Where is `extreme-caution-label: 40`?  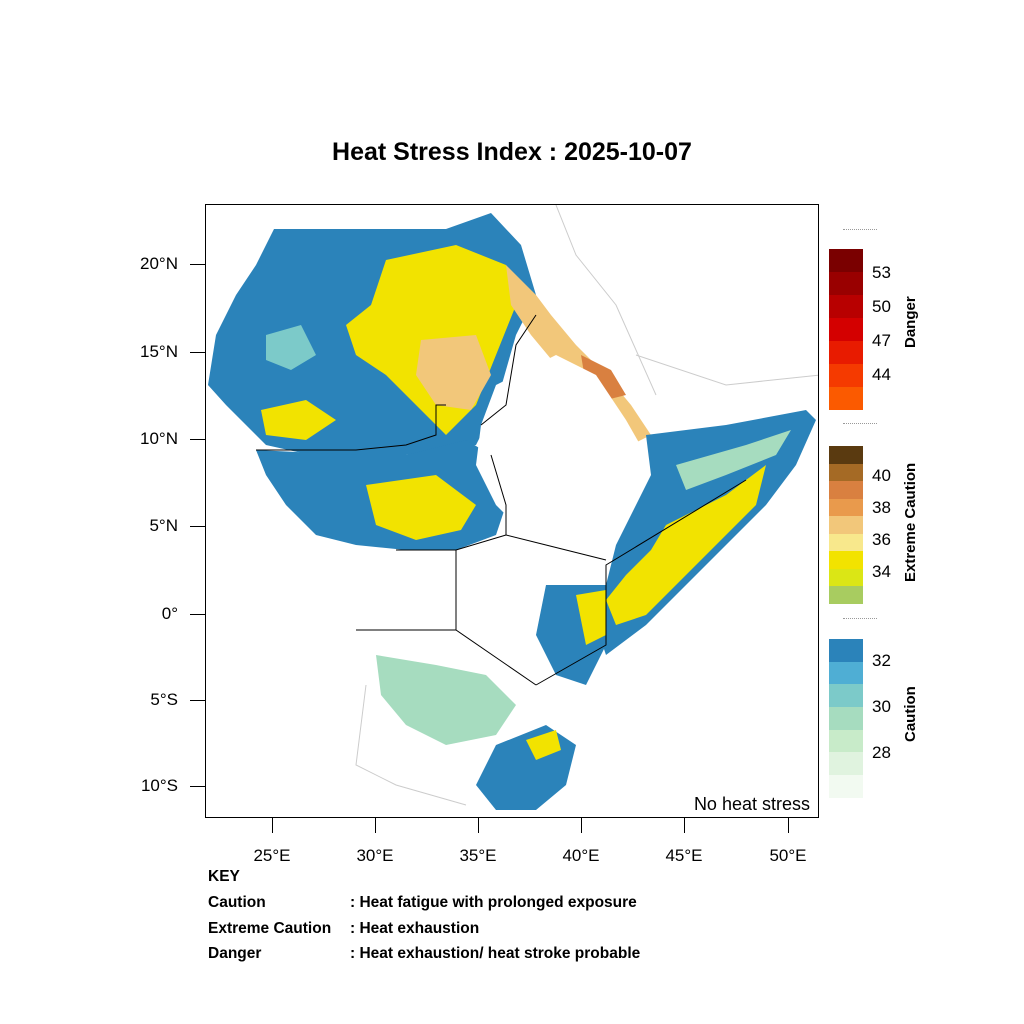 extreme-caution-label: 40 is located at coordinates (881, 475).